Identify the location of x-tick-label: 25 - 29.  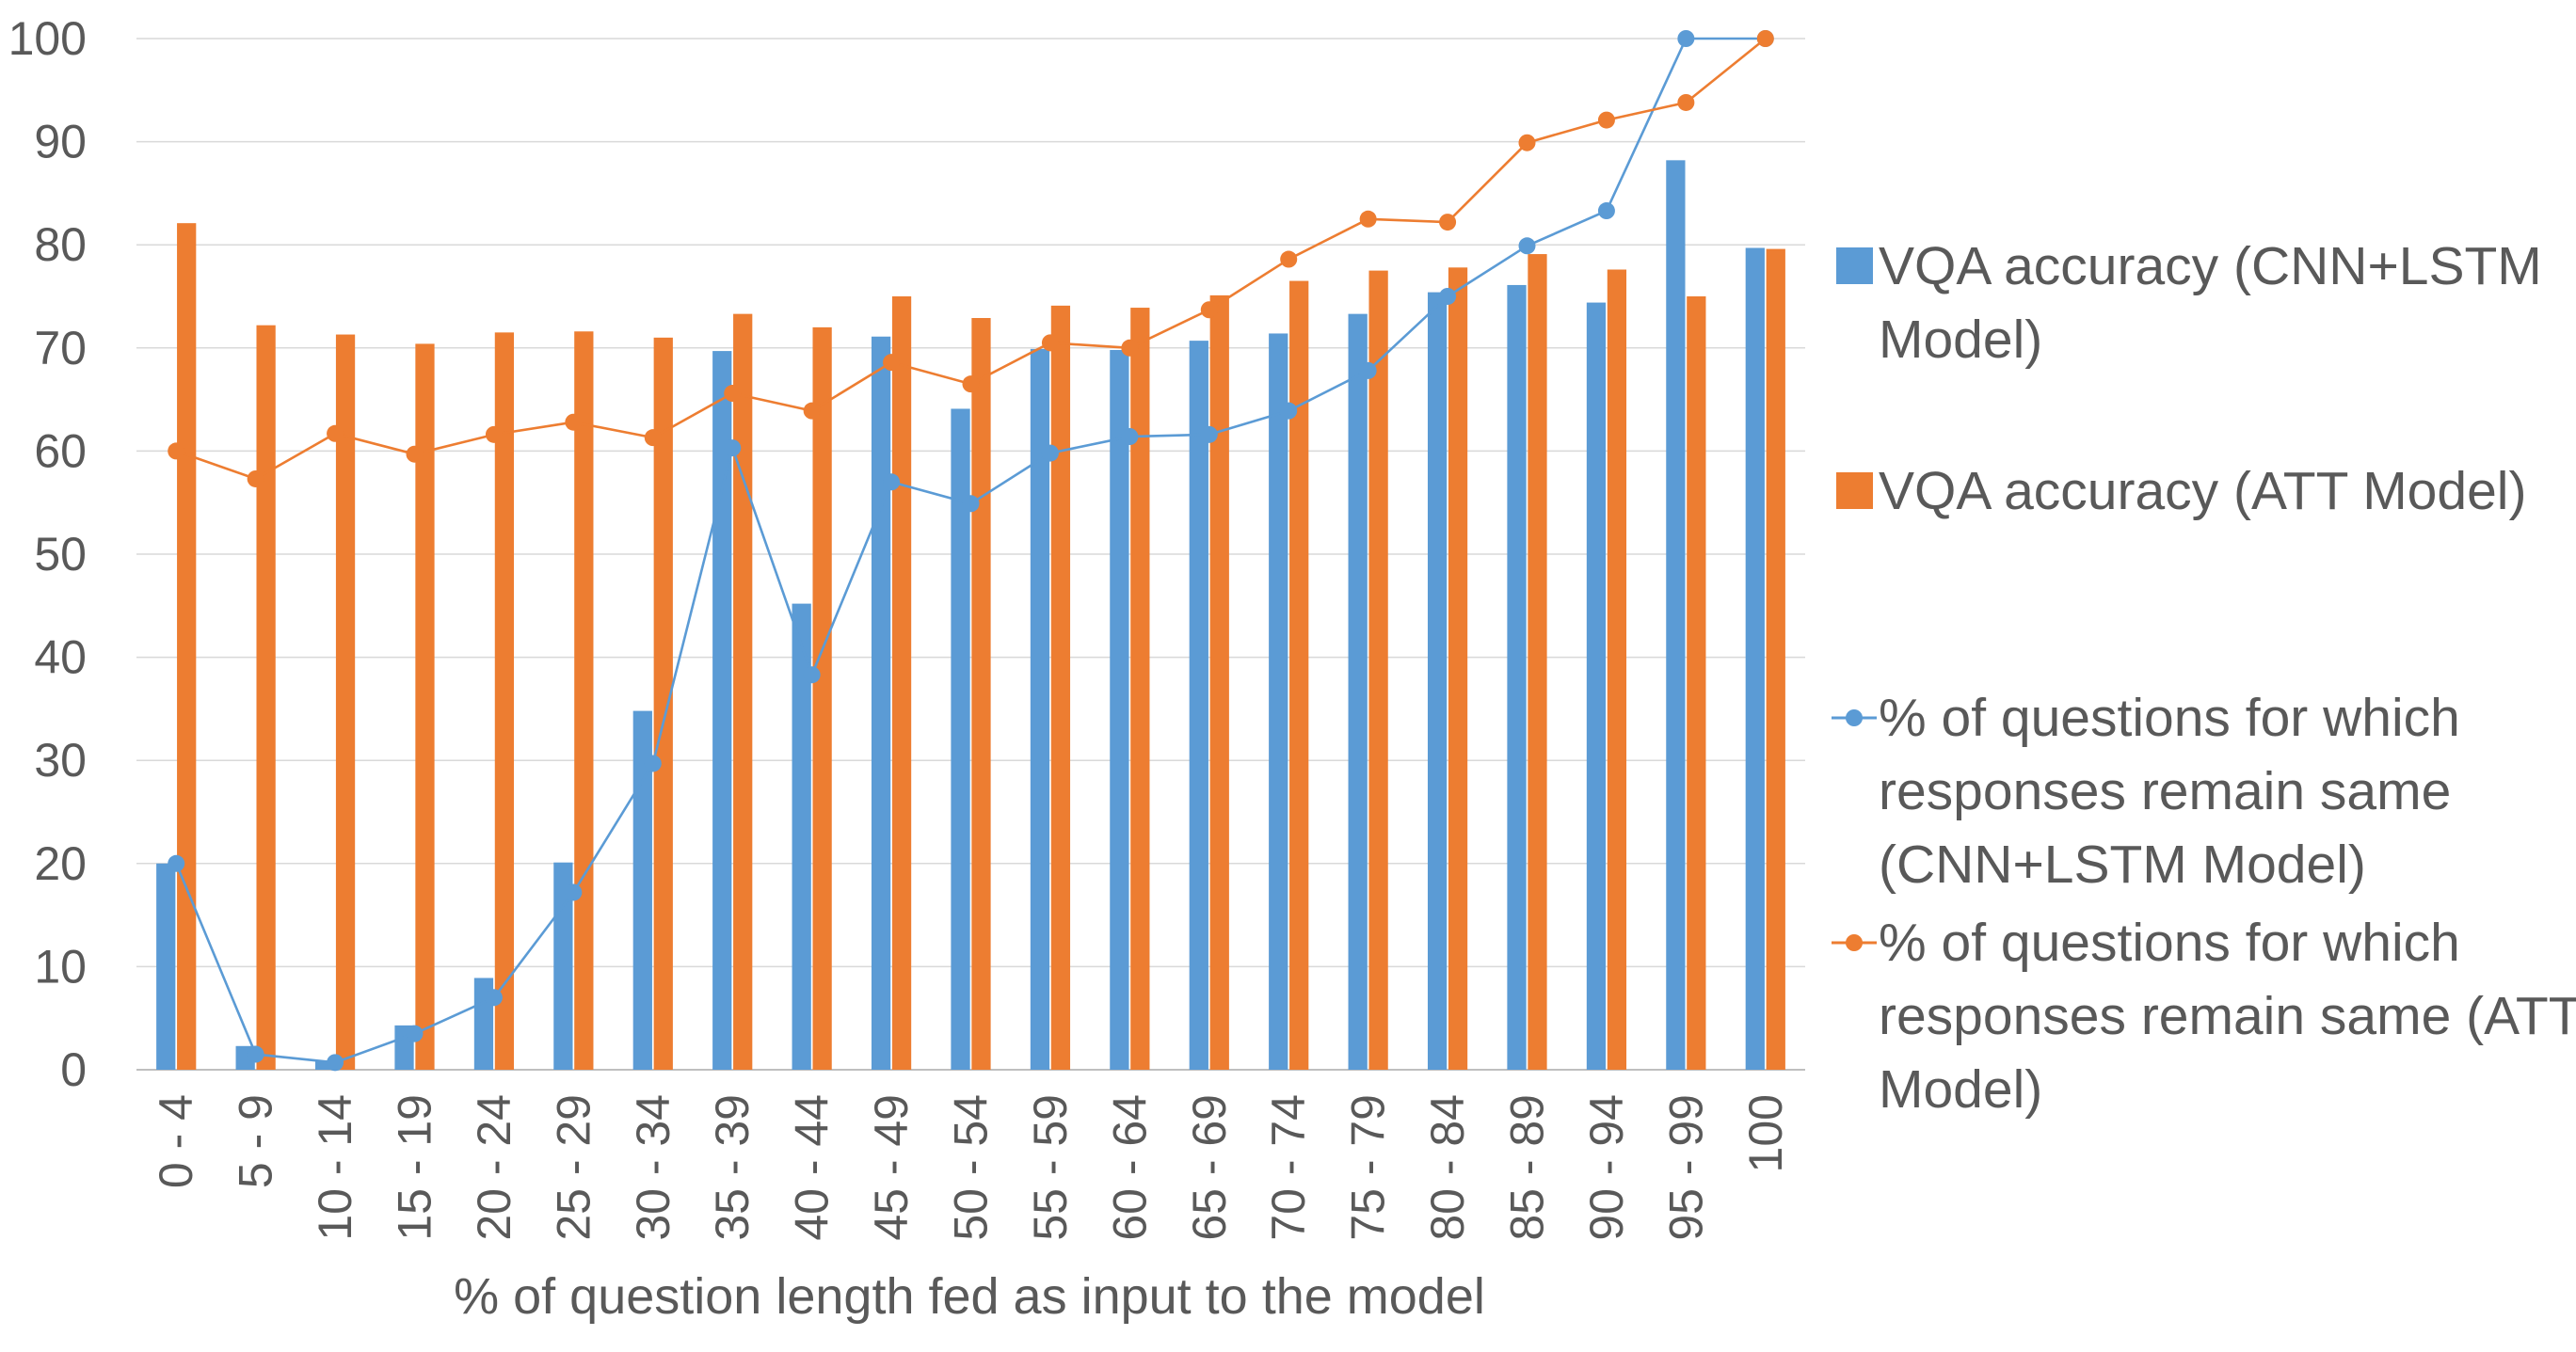
(573, 1167).